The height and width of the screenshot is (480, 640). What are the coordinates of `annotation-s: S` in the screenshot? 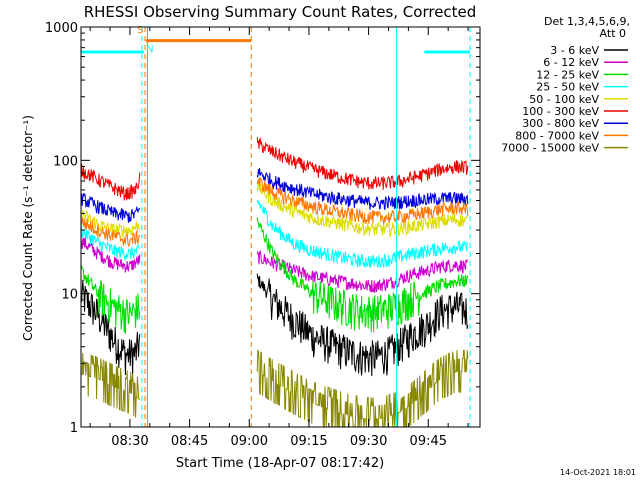 It's located at (140, 30).